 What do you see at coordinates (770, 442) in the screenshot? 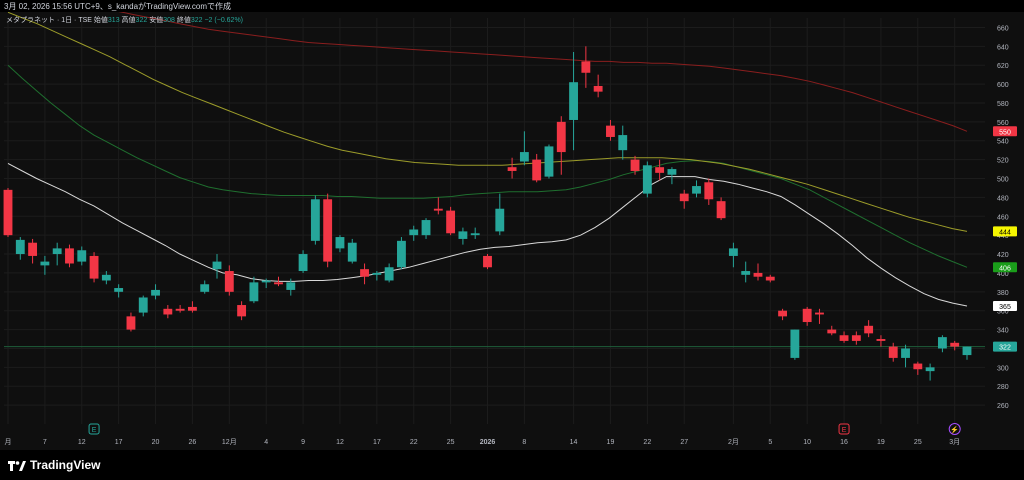
I see `time-axis-tick: 5` at bounding box center [770, 442].